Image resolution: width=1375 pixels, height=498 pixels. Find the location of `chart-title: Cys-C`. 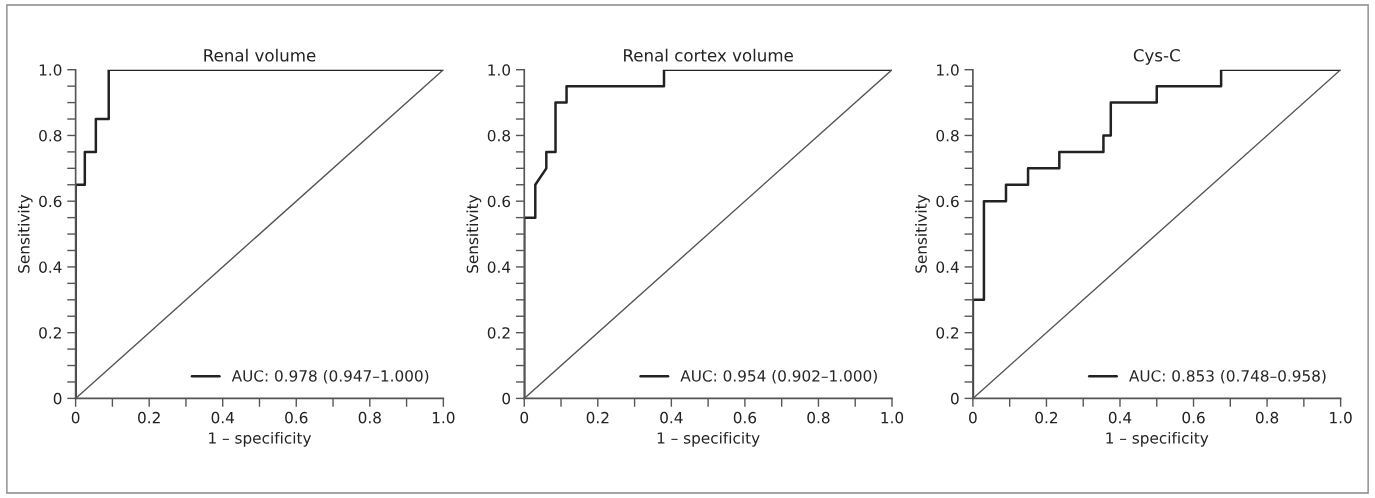

chart-title: Cys-C is located at coordinates (1156, 57).